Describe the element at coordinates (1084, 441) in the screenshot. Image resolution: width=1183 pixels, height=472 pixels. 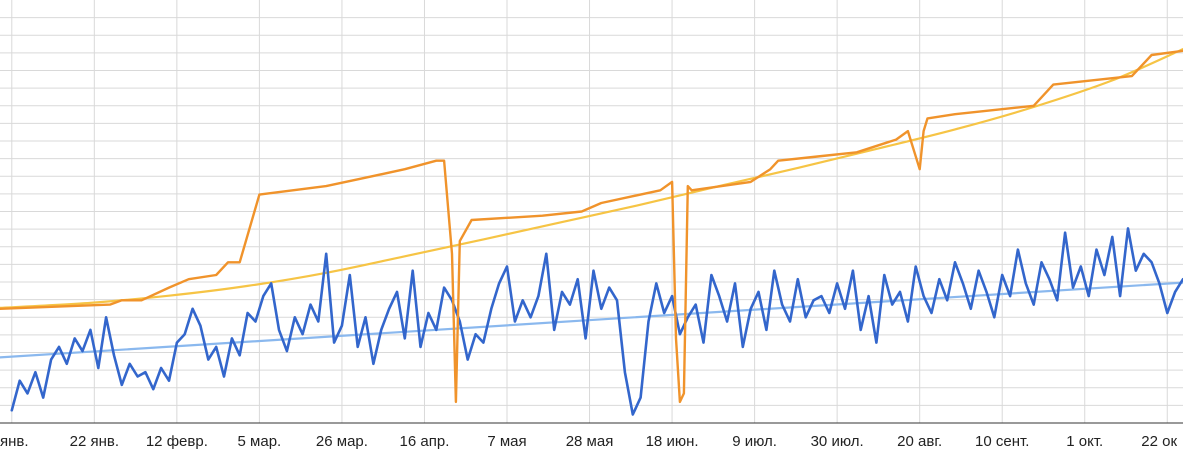
I see `x-tick-label: 1 окт.` at that location.